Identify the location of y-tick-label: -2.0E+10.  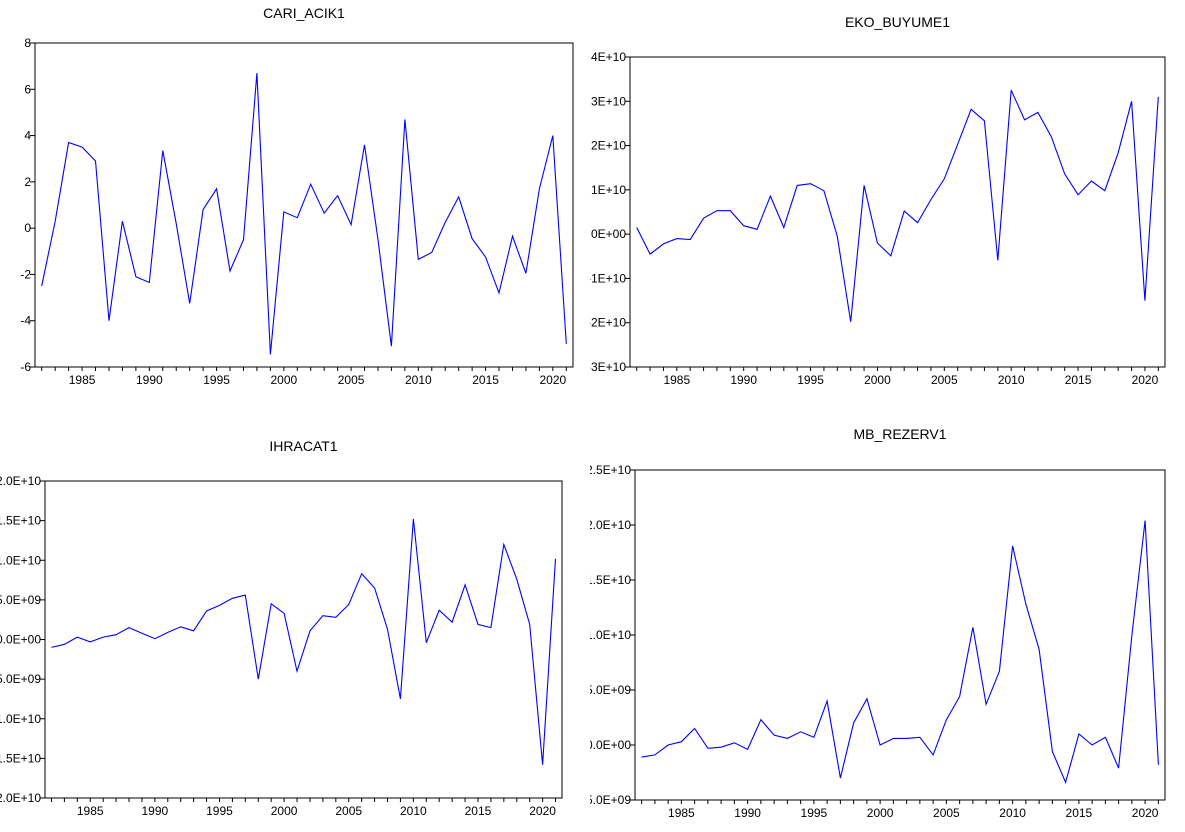
(20, 798).